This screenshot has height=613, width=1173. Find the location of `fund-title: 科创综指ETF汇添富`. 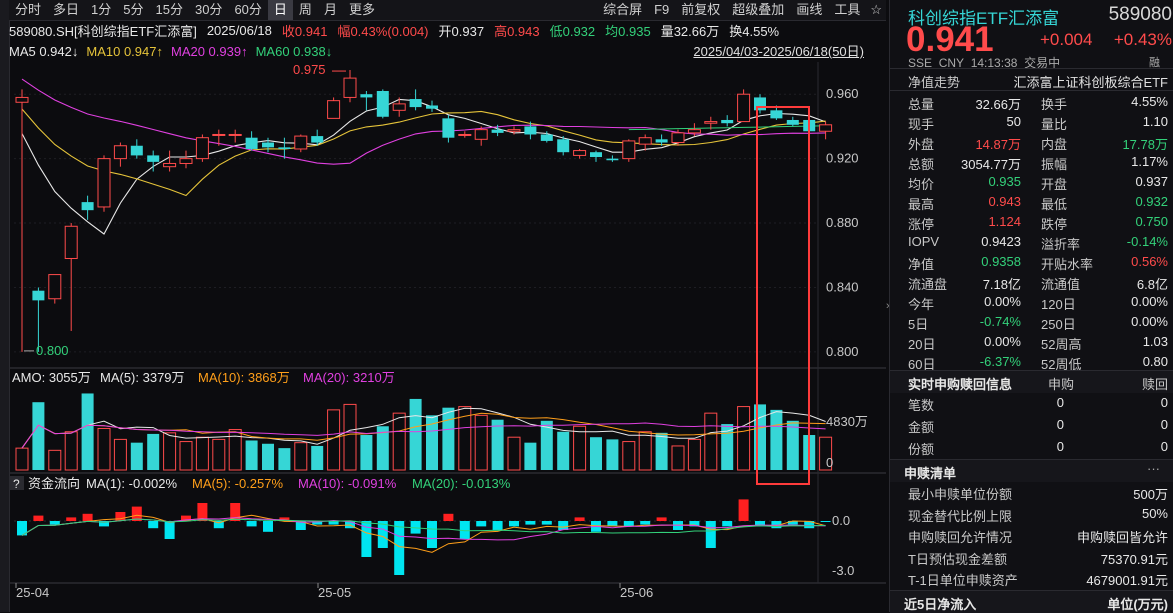

fund-title: 科创综指ETF汇添富 is located at coordinates (984, 18).